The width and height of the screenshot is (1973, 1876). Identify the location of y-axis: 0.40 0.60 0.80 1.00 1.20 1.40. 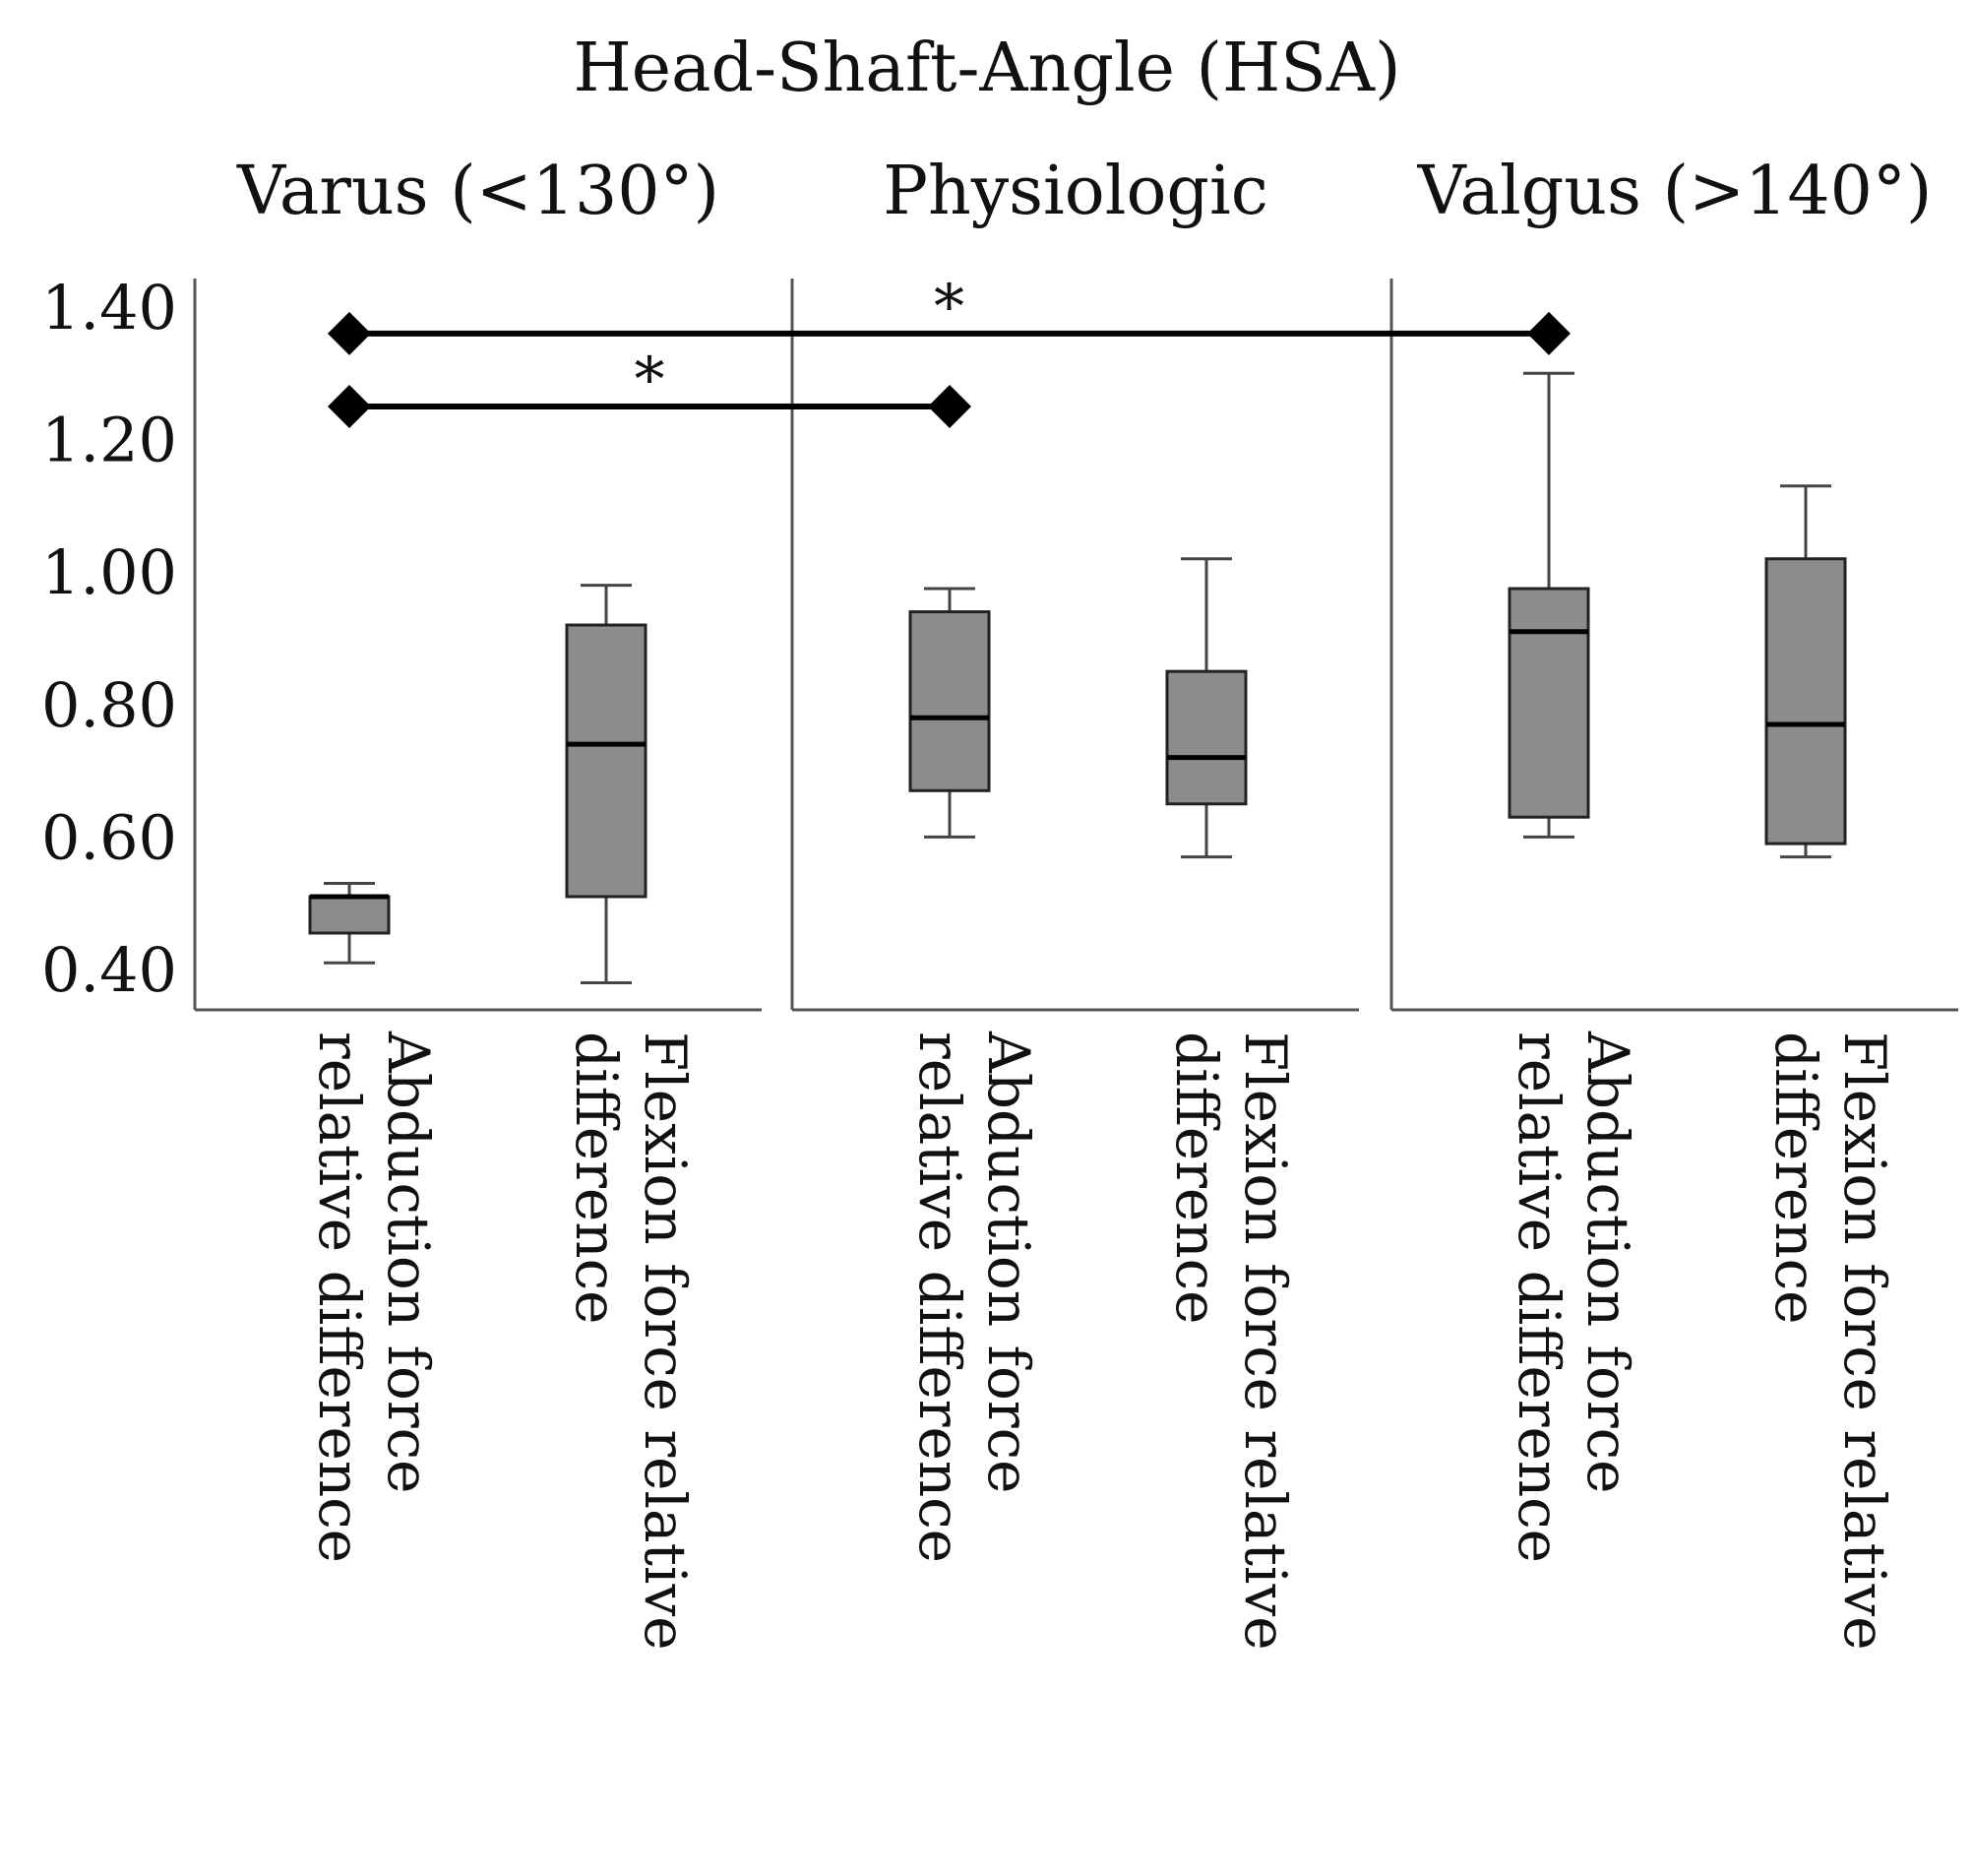
(109, 639).